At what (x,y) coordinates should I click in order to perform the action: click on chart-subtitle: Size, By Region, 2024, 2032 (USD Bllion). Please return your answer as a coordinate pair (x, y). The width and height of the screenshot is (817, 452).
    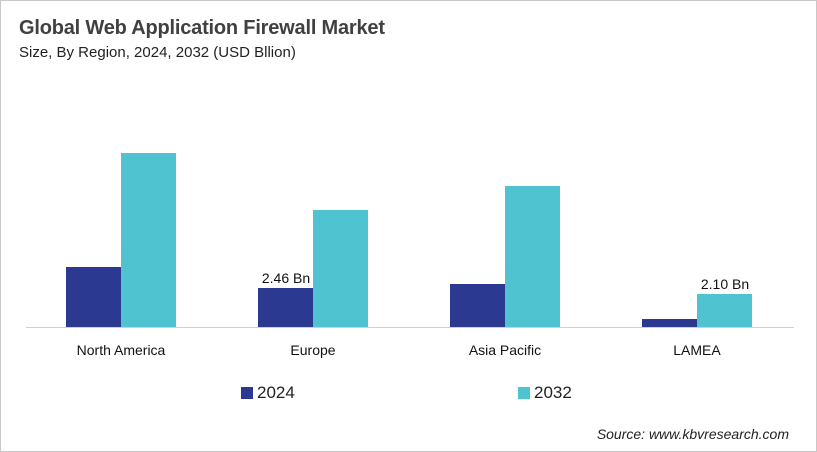
    Looking at the image, I should click on (157, 52).